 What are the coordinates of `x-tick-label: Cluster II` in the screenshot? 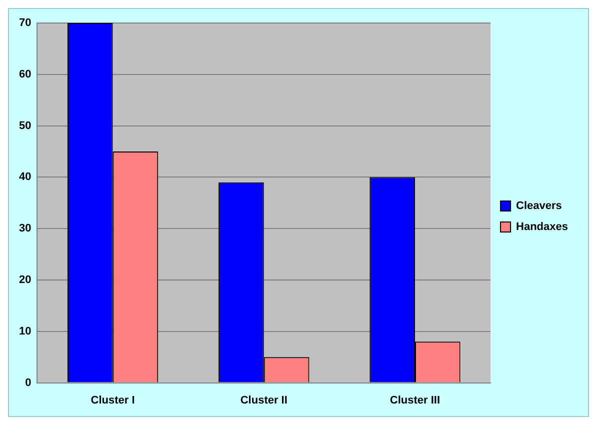 It's located at (264, 400).